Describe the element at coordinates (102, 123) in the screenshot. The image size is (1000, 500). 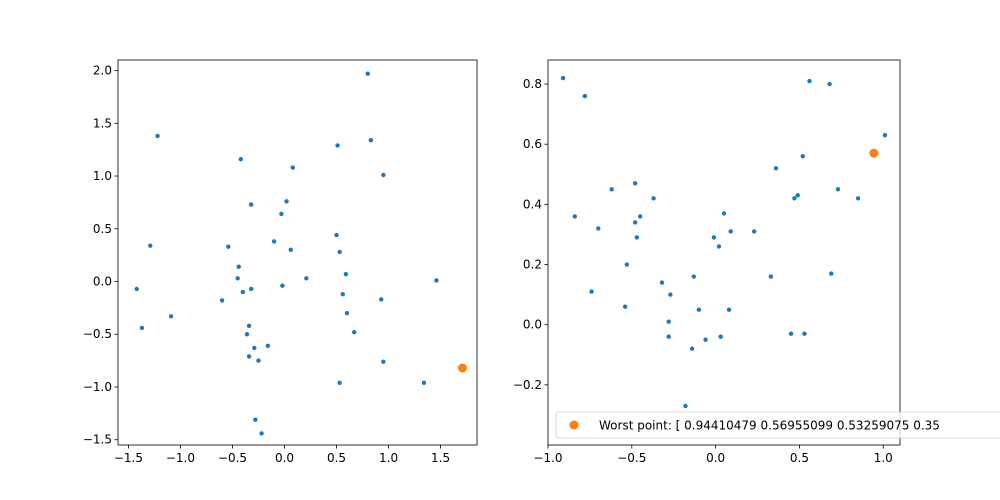
I see `y-tick-label: 1.5` at that location.